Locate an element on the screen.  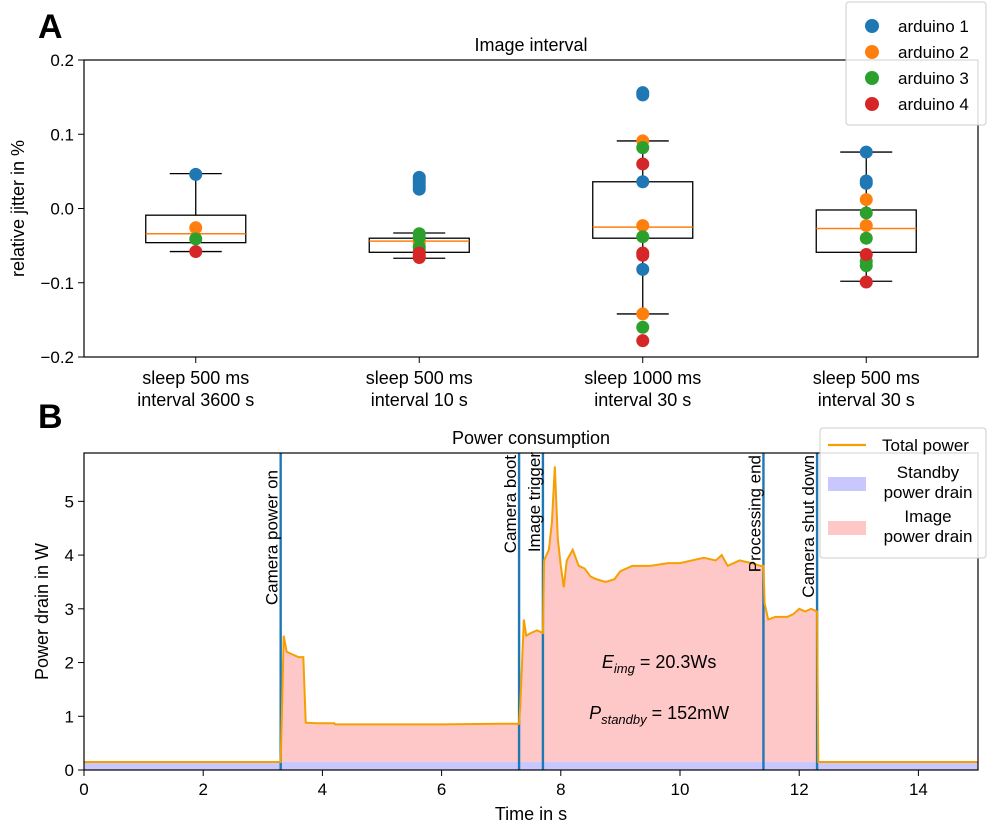
y-axis-label: Power drain in W is located at coordinates (42, 611).